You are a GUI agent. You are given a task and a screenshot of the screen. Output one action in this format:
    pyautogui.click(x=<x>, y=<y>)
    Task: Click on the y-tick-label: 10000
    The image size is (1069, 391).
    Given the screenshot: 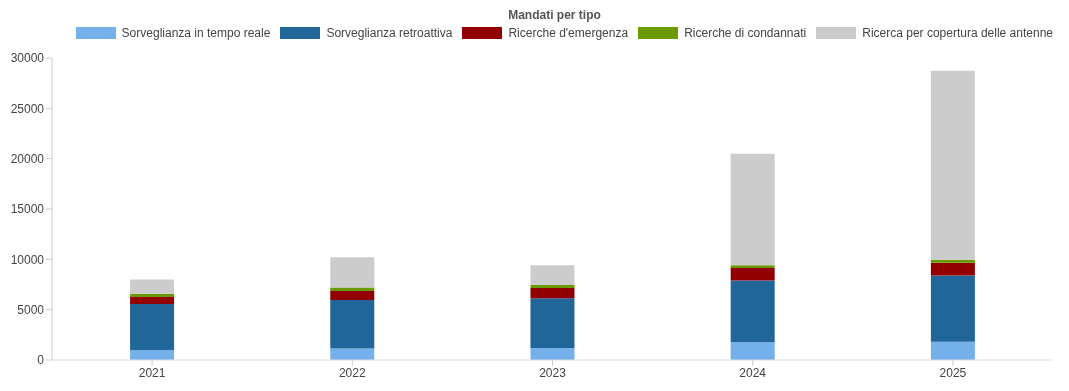 What is the action you would take?
    pyautogui.click(x=27, y=259)
    